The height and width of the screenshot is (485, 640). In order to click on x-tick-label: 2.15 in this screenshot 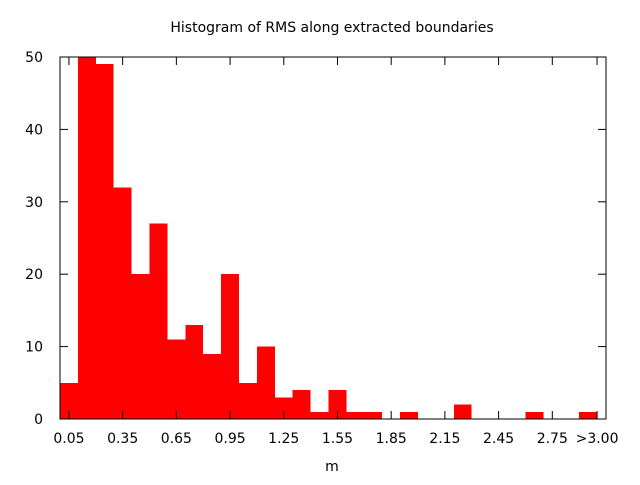, I will do `click(444, 439)`.